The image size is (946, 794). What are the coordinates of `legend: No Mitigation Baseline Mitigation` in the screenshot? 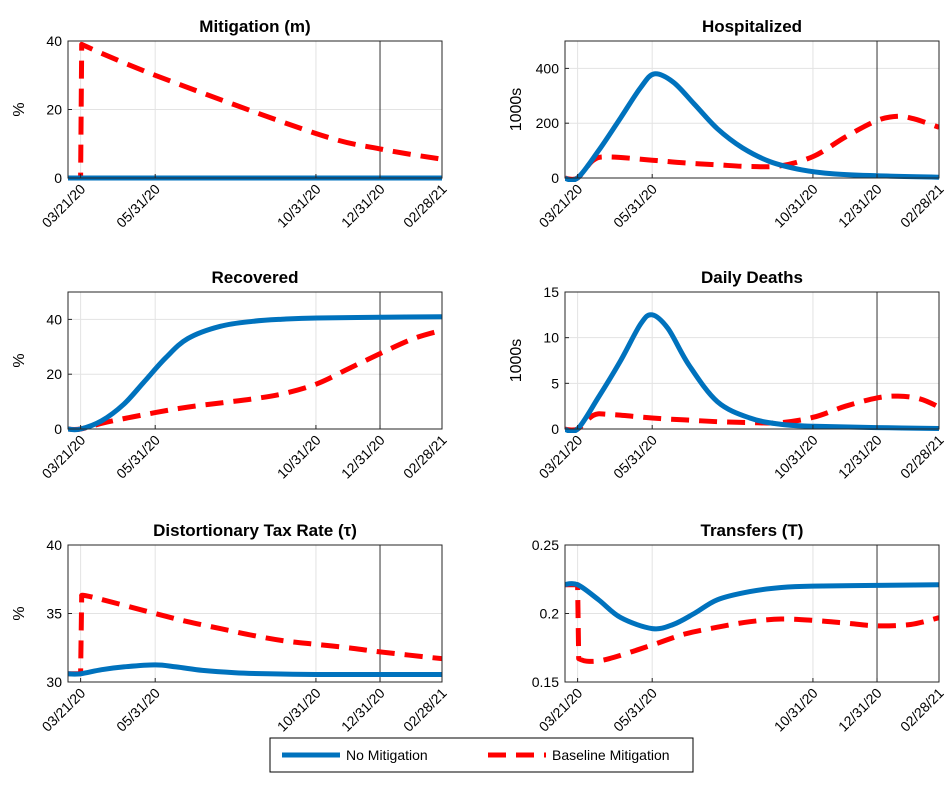 It's located at (481, 755).